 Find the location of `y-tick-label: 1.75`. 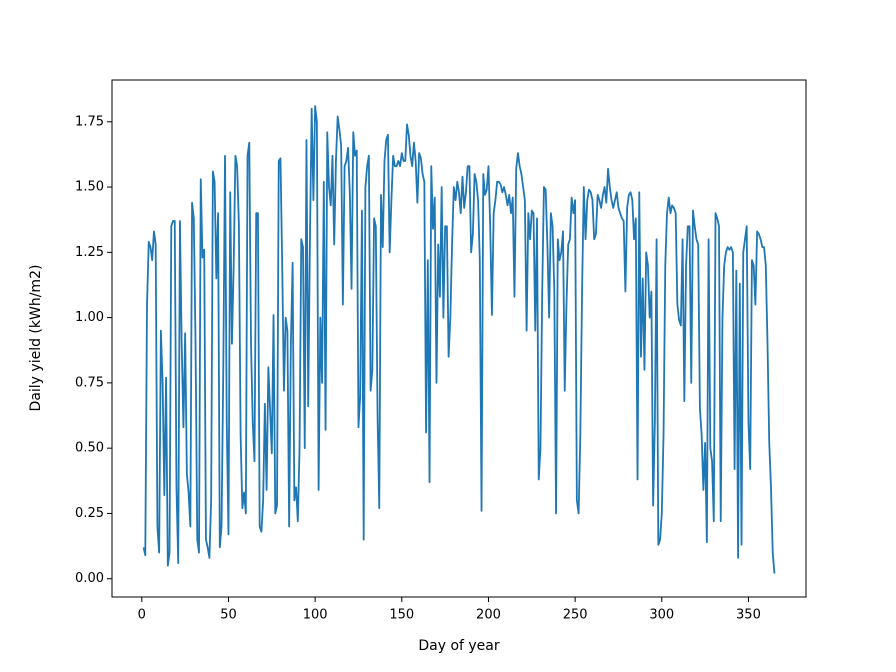

y-tick-label: 1.75 is located at coordinates (89, 121).